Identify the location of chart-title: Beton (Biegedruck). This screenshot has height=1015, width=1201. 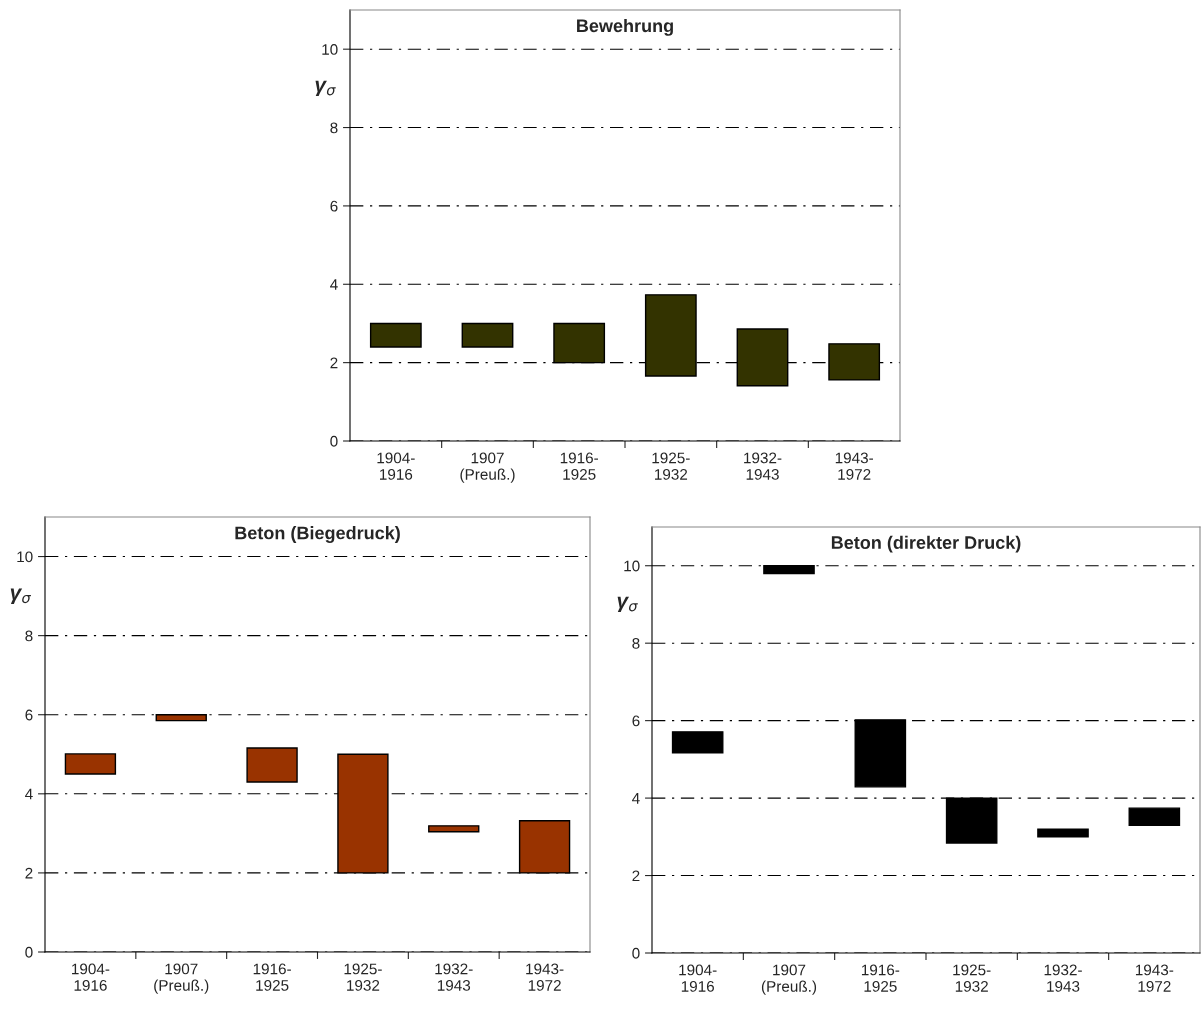
(317, 534).